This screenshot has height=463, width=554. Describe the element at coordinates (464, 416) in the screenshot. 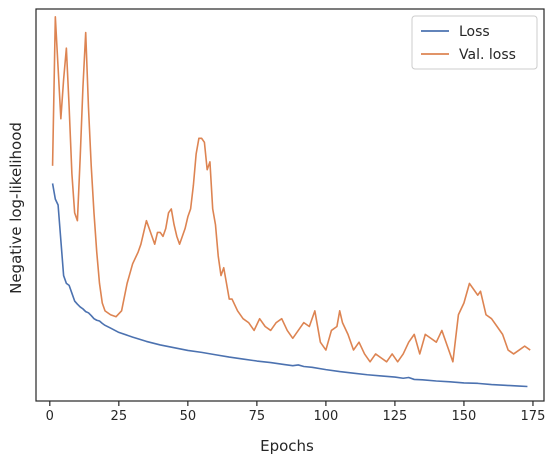

I see `x-tick-label: 150` at that location.